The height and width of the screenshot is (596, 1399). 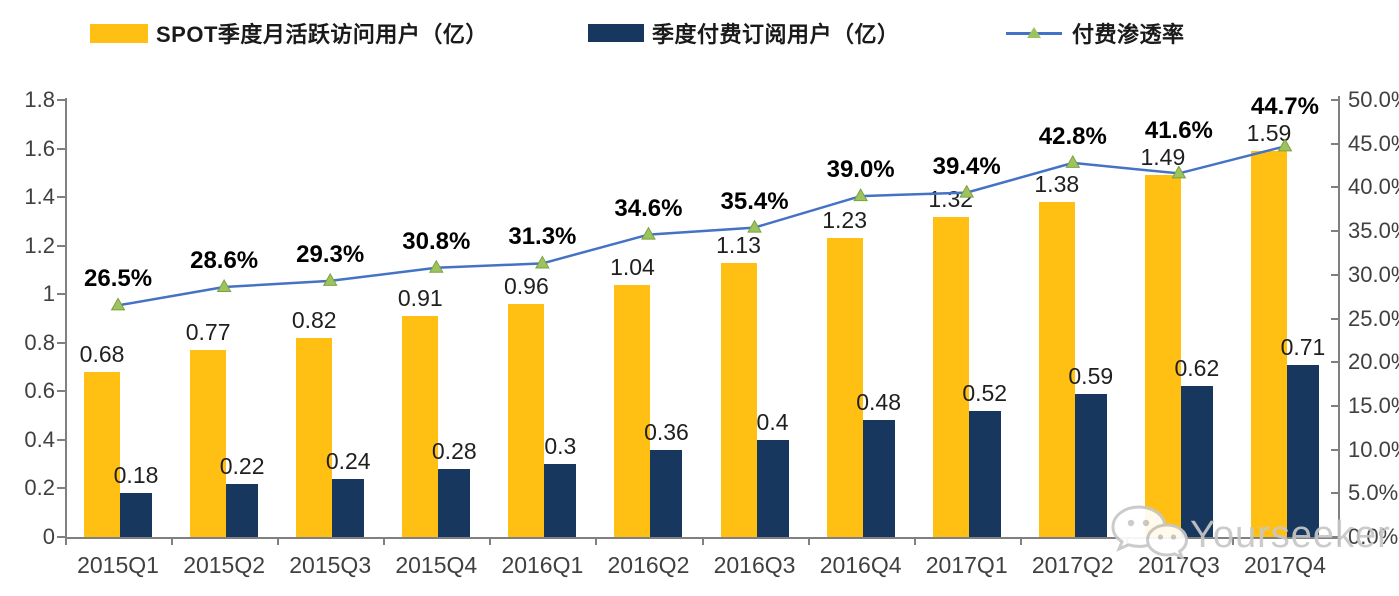 I want to click on right-axis-tick-label: 30.0%, so click(x=1373, y=274).